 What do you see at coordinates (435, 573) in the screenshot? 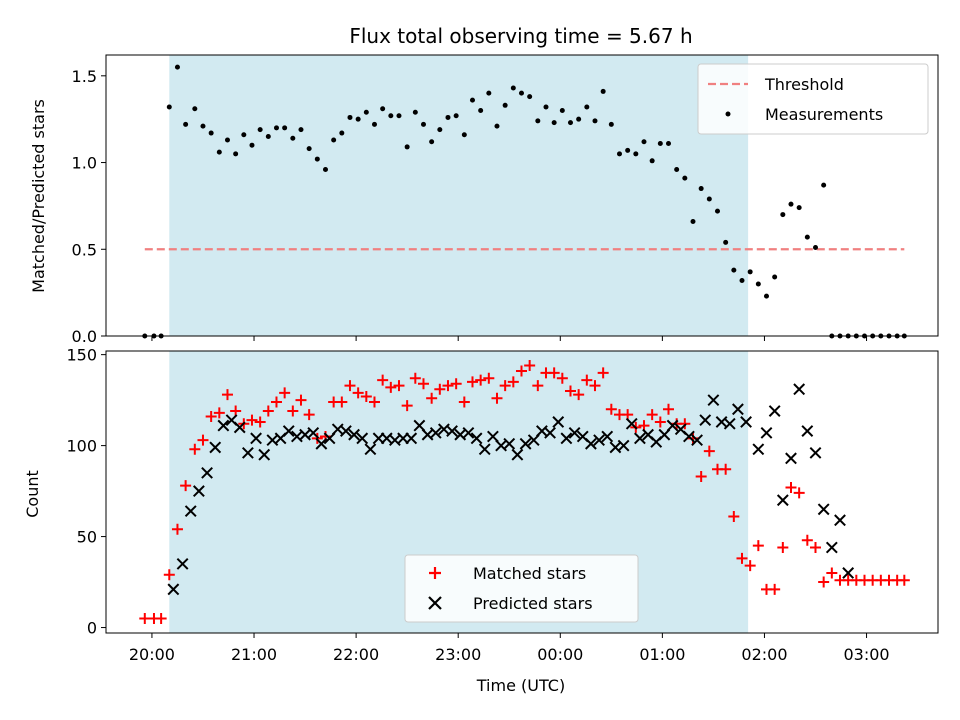
I see `legend-matched-swatch` at bounding box center [435, 573].